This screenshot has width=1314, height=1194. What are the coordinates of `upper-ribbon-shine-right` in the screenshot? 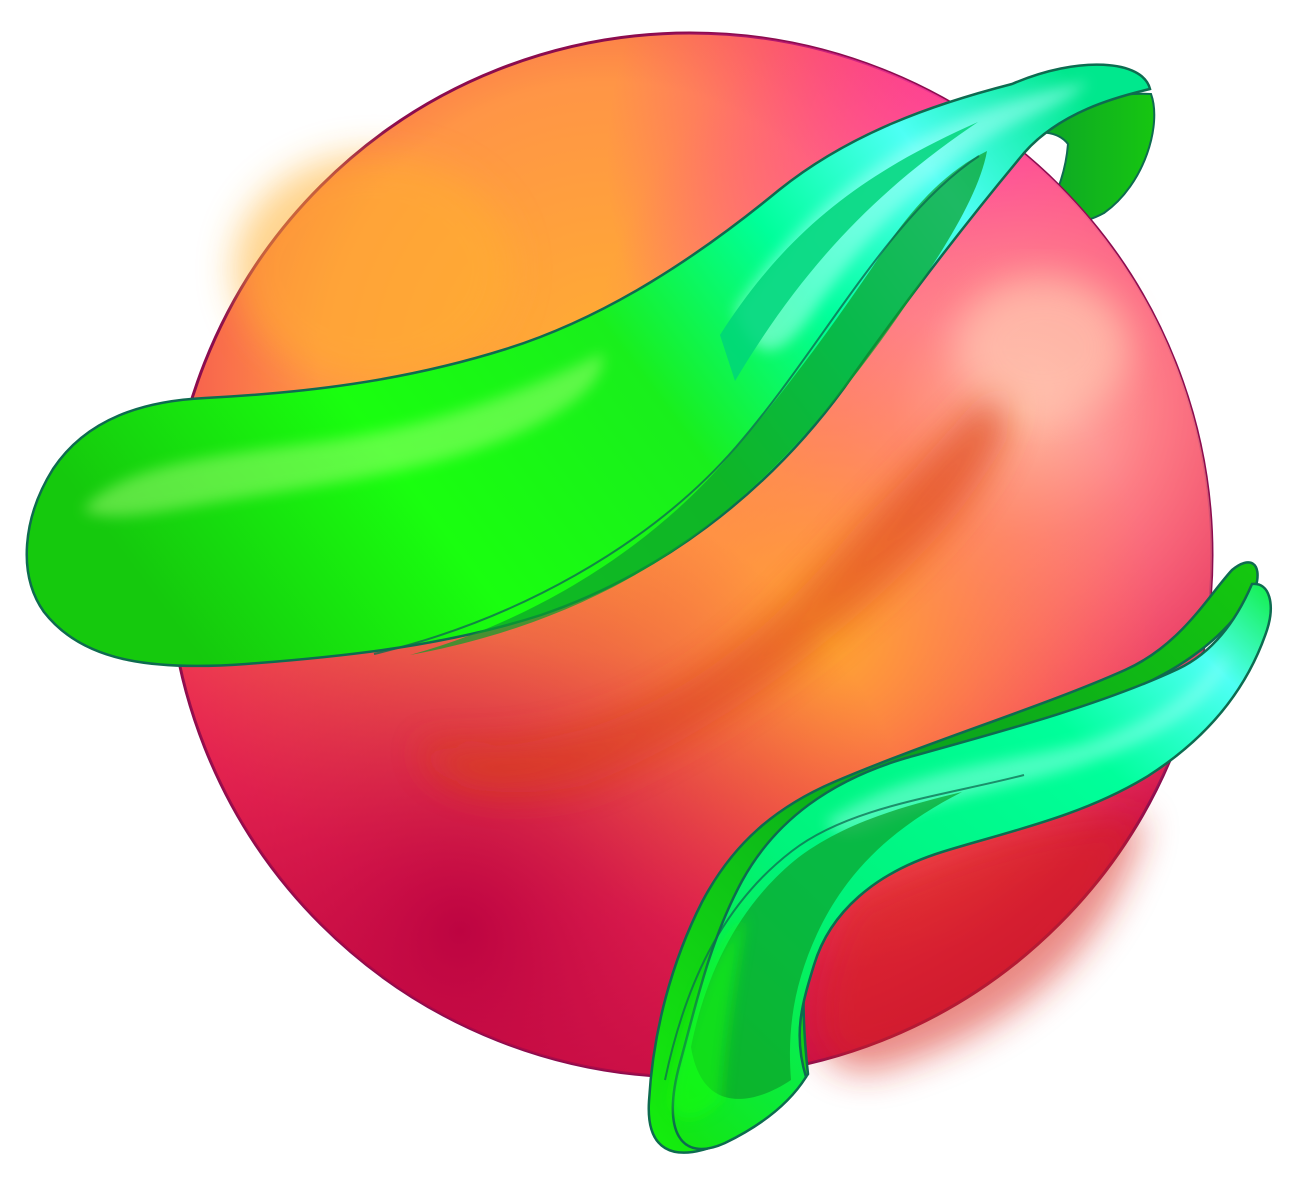 It's located at (911, 216).